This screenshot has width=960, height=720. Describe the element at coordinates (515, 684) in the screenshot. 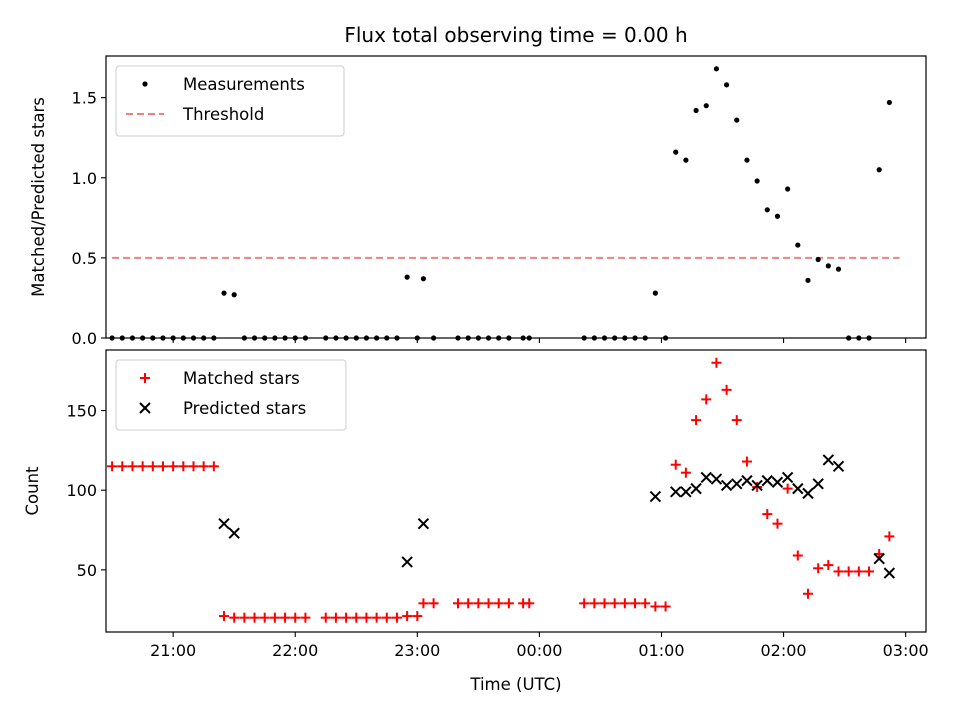

I see `x-axis-label: Time (UTC)` at that location.